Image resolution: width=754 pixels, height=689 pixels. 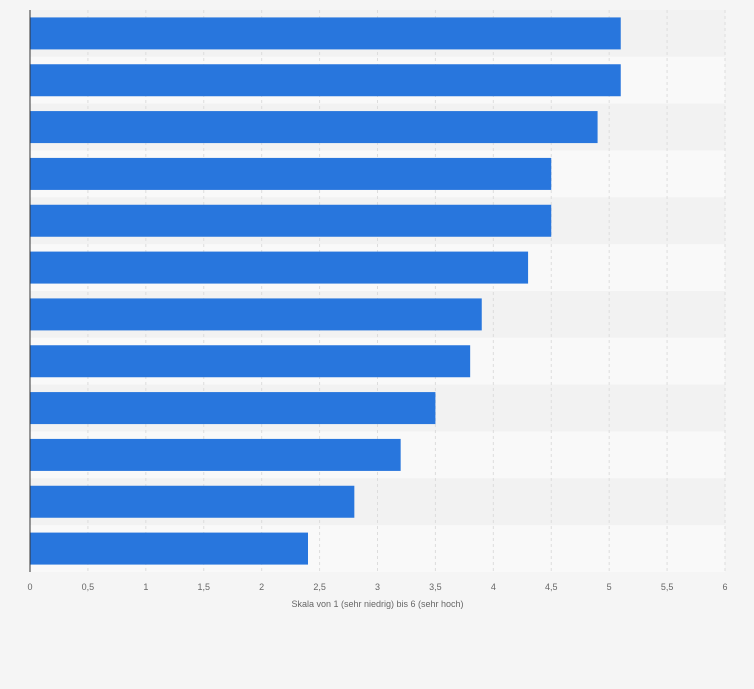 What do you see at coordinates (203, 587) in the screenshot?
I see `x-tick-label-3: 1,5` at bounding box center [203, 587].